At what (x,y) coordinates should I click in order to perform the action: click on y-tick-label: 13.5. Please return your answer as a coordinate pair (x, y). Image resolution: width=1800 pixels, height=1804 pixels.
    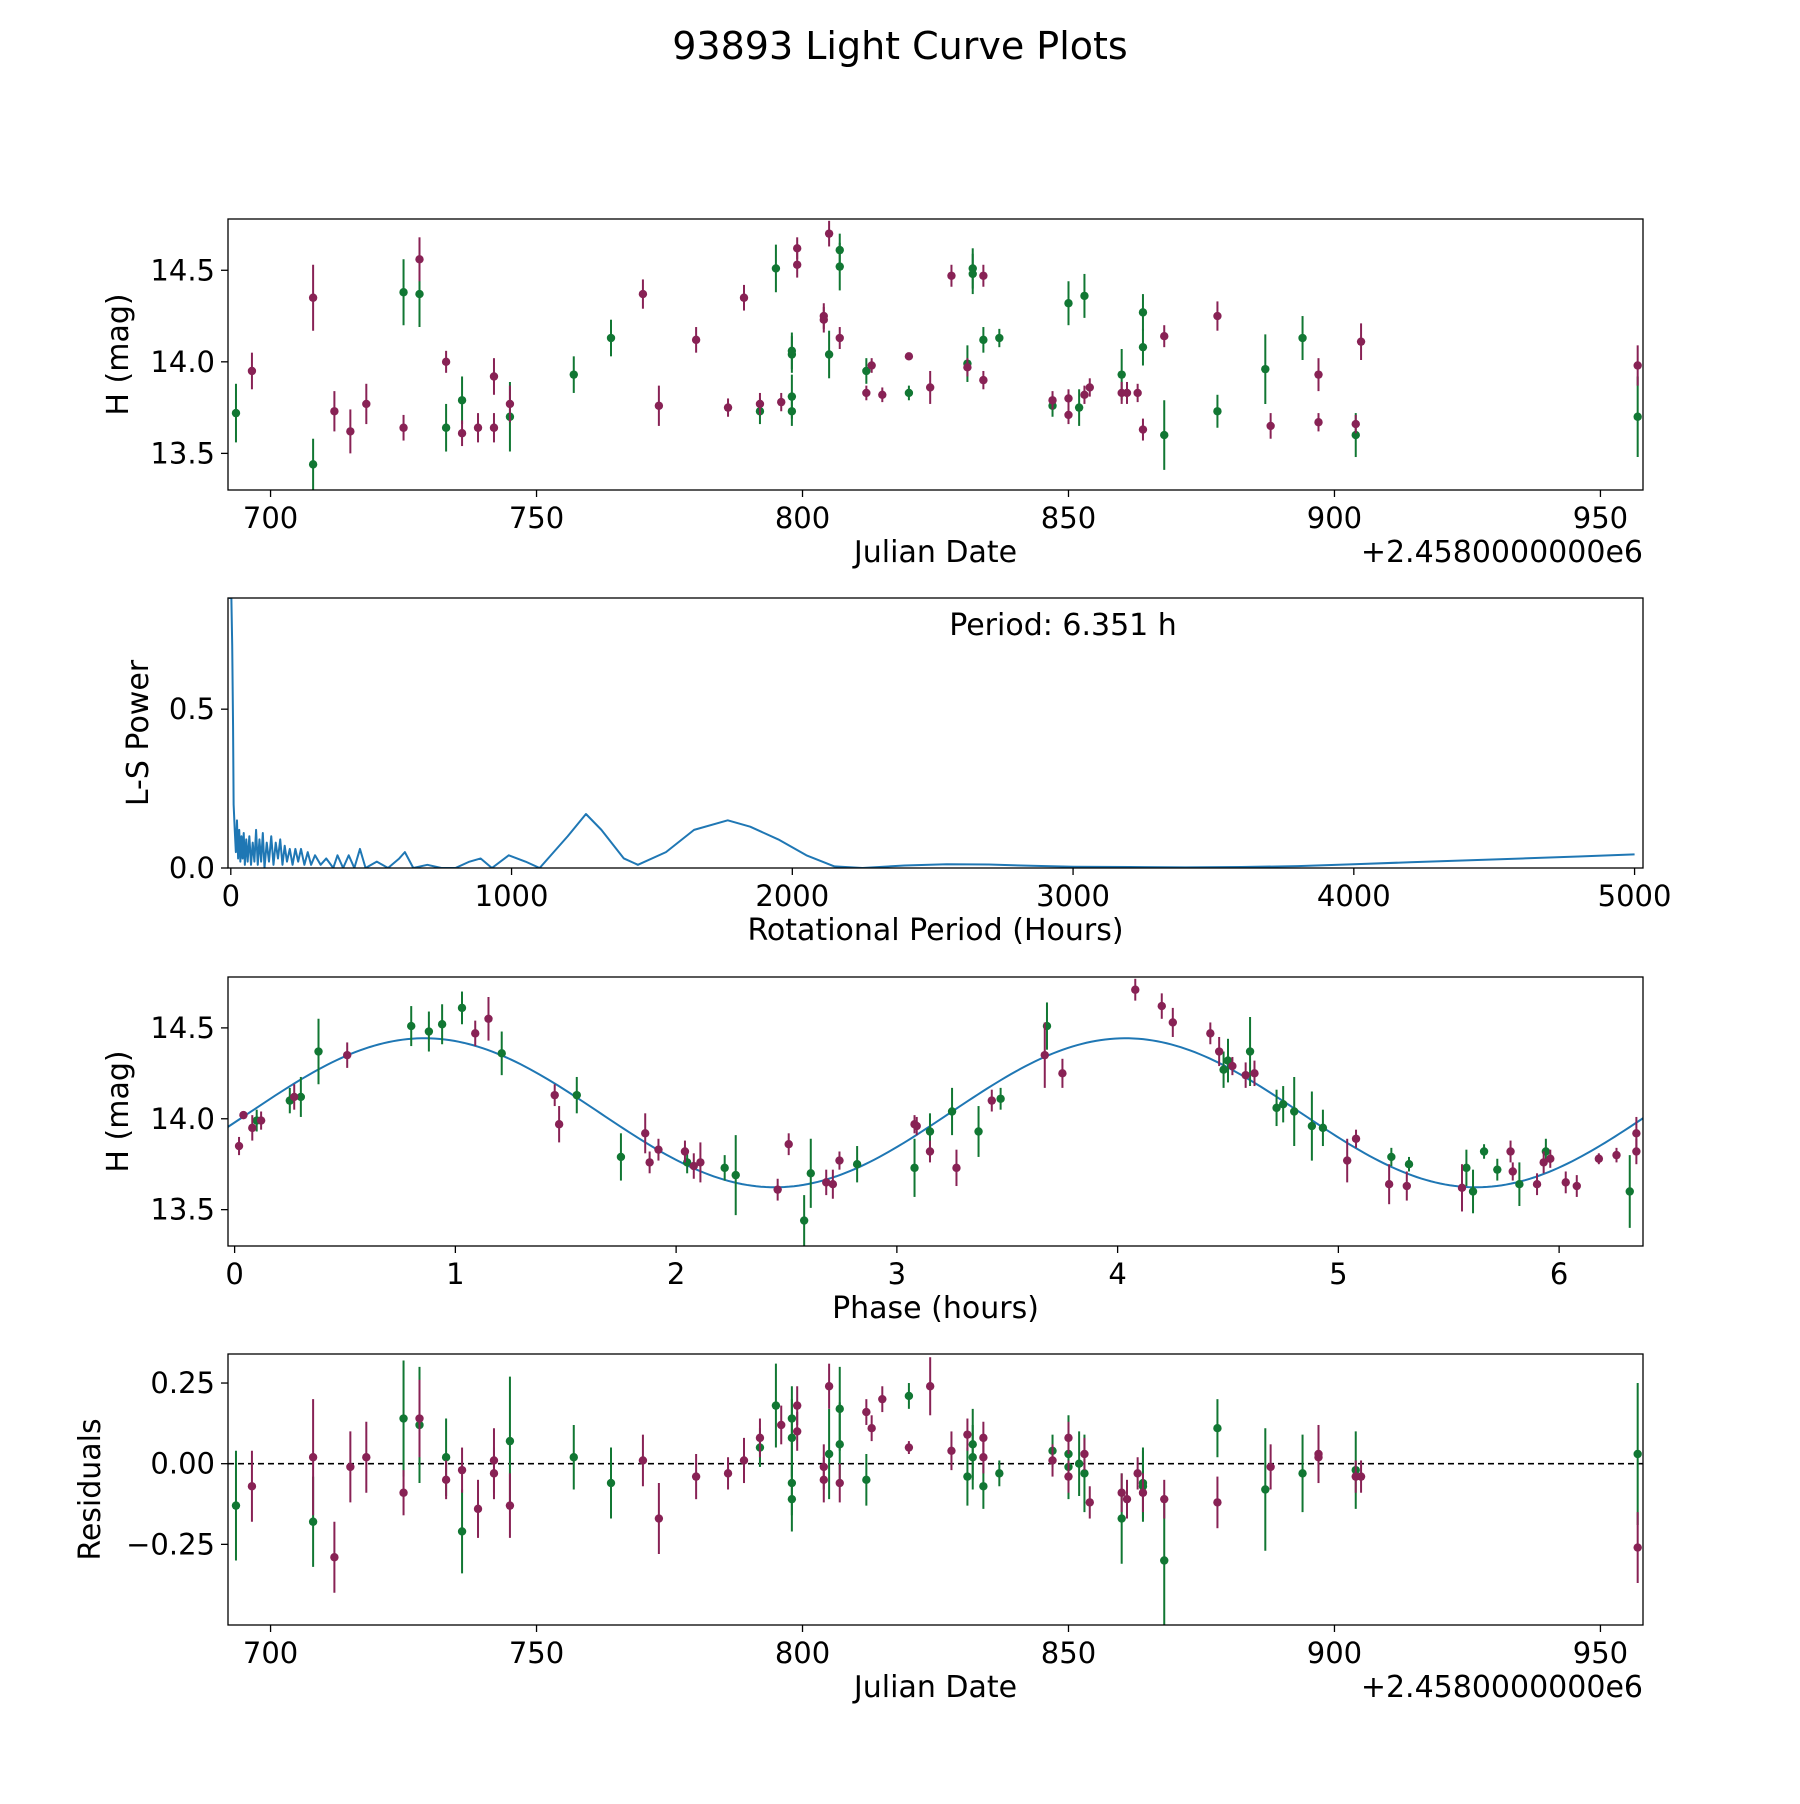
    Looking at the image, I should click on (182, 1210).